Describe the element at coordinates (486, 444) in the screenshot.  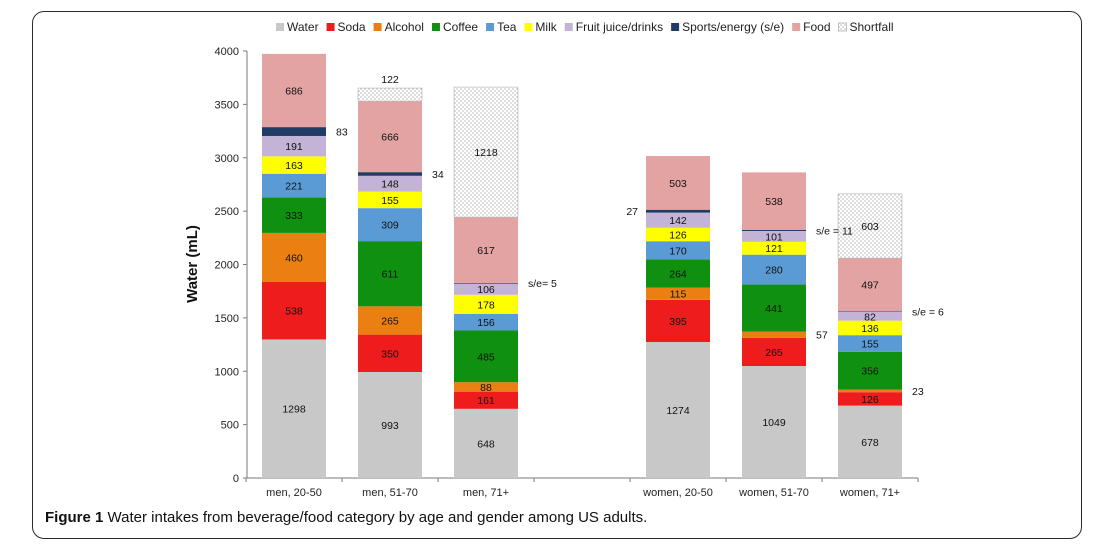
I see `data-label: 648` at that location.